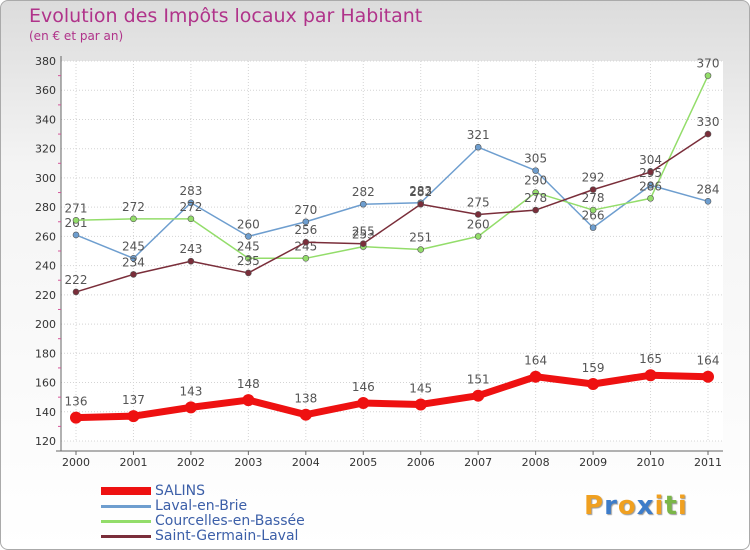 Image resolution: width=750 pixels, height=550 pixels. I want to click on x-tick-label: 2004, so click(306, 462).